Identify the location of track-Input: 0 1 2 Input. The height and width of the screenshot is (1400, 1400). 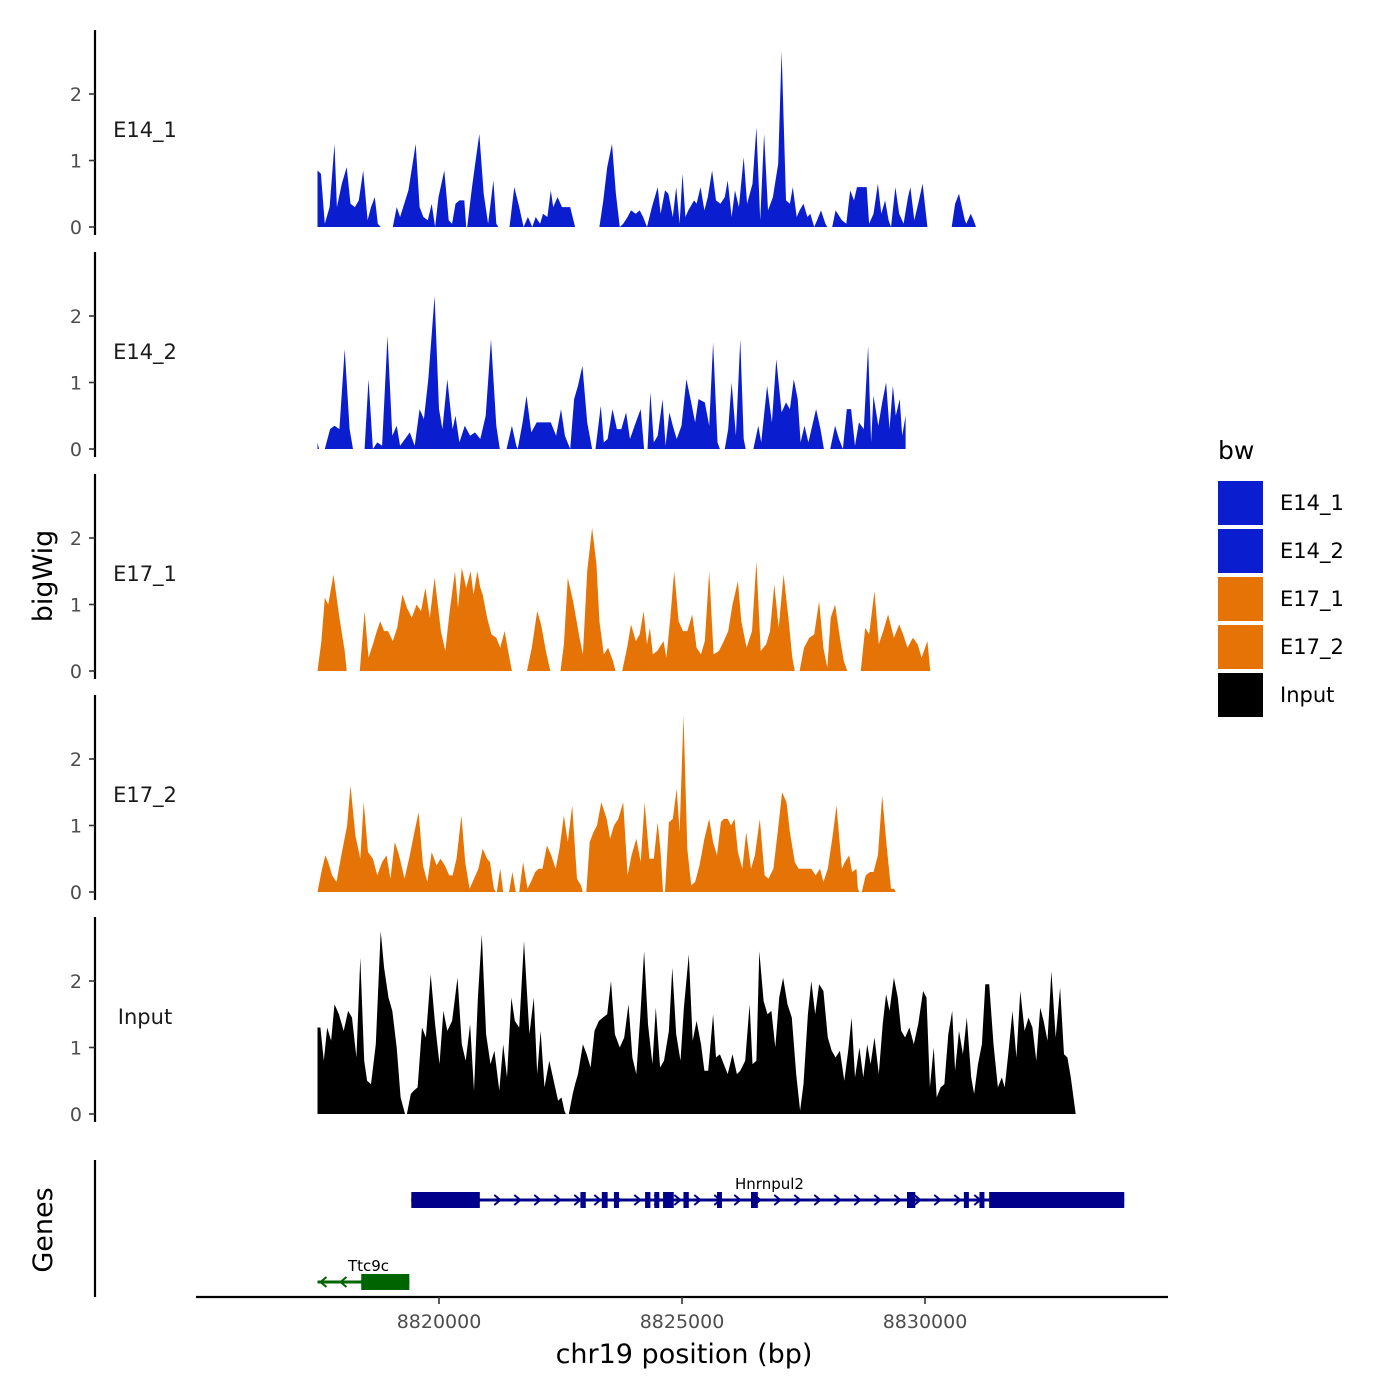
(573, 1021).